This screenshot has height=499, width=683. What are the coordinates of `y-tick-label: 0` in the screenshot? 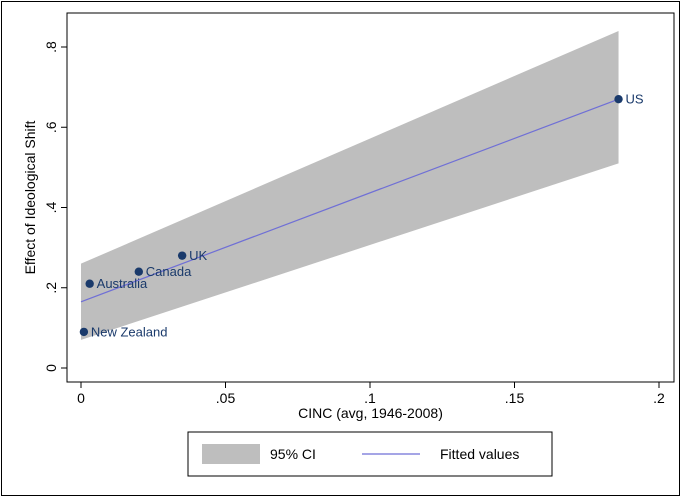 It's located at (51, 368).